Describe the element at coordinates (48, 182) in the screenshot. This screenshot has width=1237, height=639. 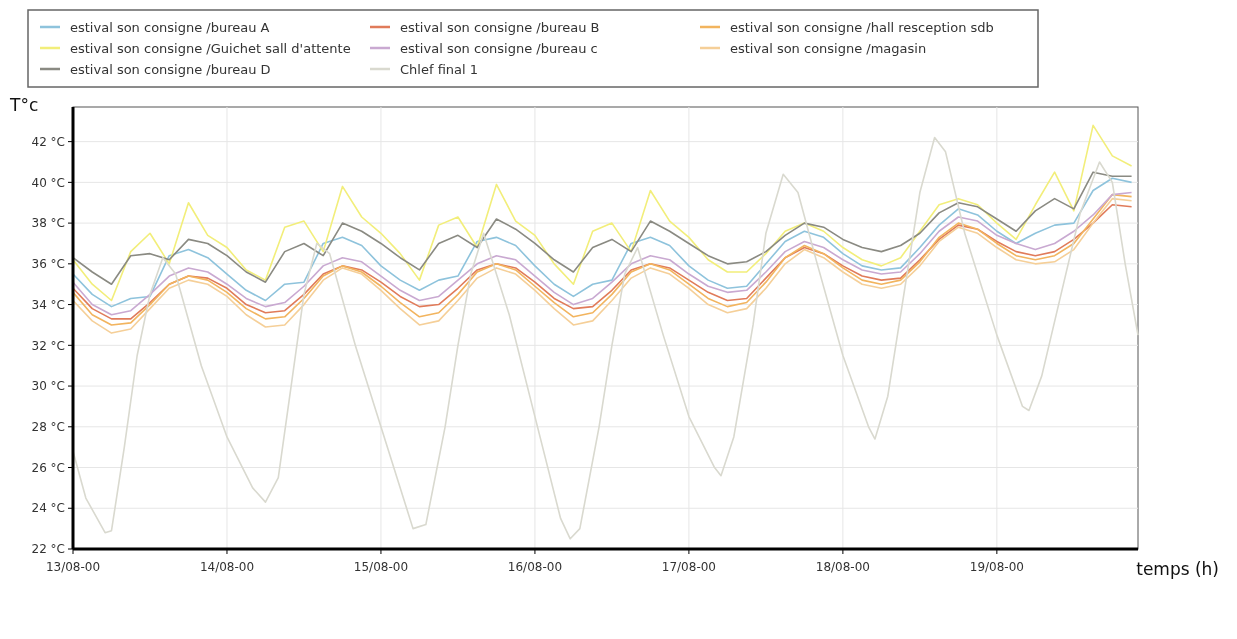
I see `y-tick-label: 40 °C` at that location.